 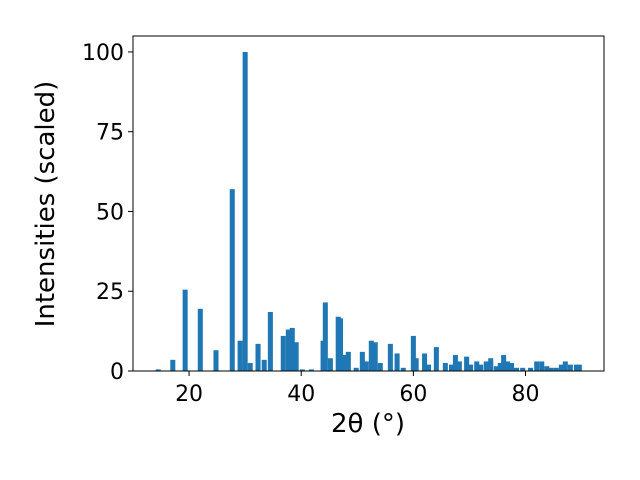 I want to click on y-tick-label: 100, so click(x=103, y=53).